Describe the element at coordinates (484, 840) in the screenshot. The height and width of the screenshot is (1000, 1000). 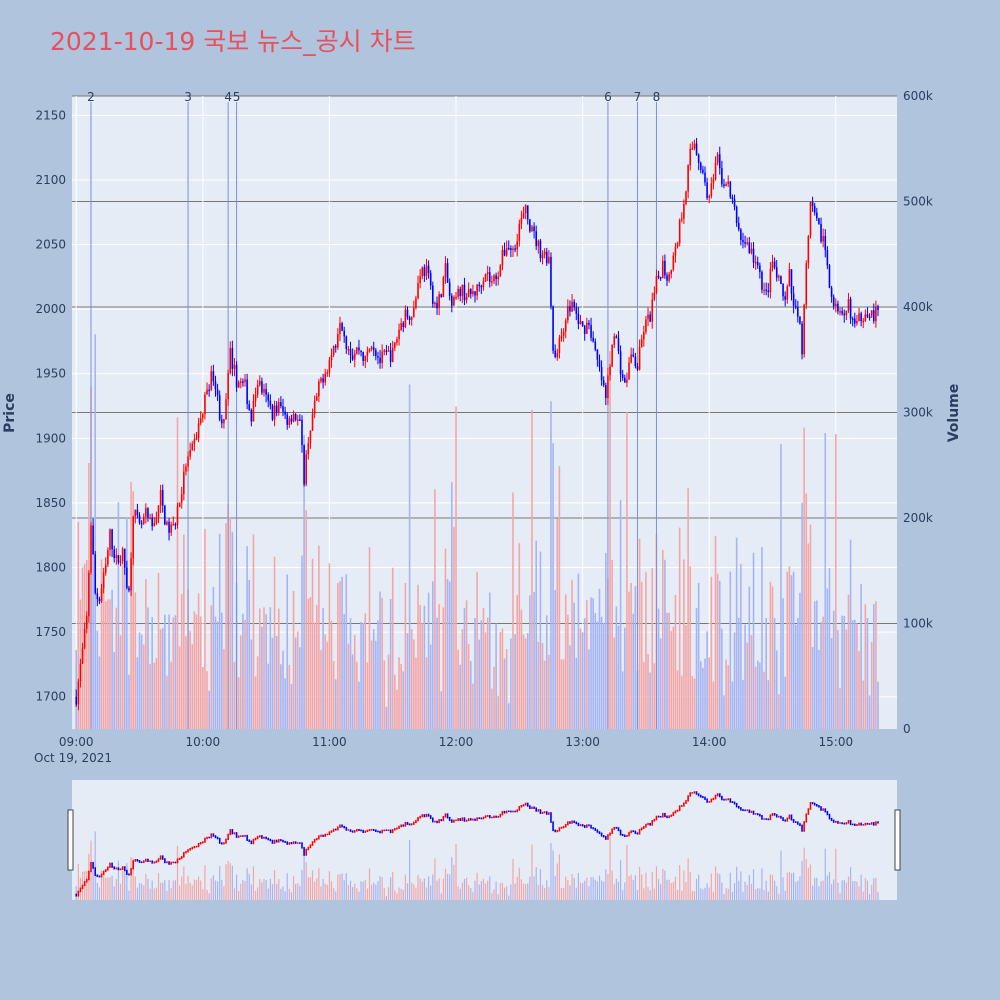
I see `range-slider` at that location.